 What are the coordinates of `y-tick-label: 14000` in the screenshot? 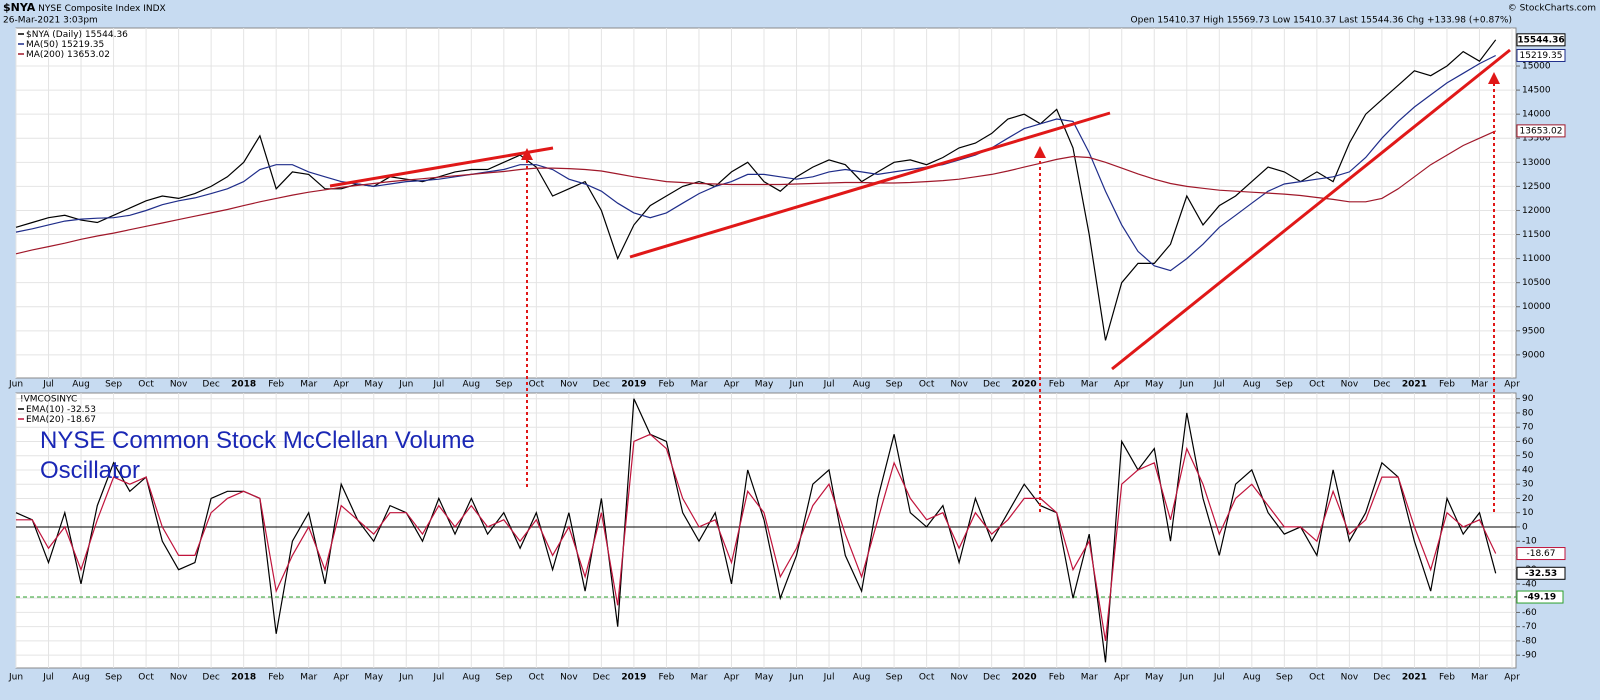 It's located at (1536, 115).